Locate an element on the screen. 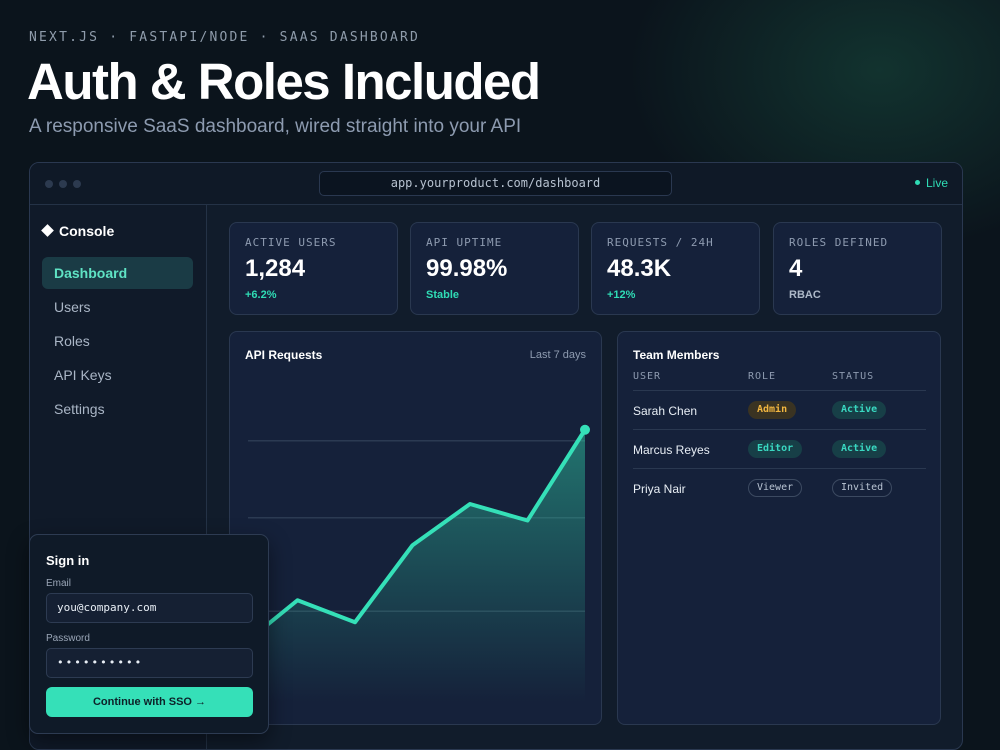 This screenshot has height=750, width=1000. stat-card-active-users: ACTIVE USERS 1,284 +6.2% is located at coordinates (313, 268).